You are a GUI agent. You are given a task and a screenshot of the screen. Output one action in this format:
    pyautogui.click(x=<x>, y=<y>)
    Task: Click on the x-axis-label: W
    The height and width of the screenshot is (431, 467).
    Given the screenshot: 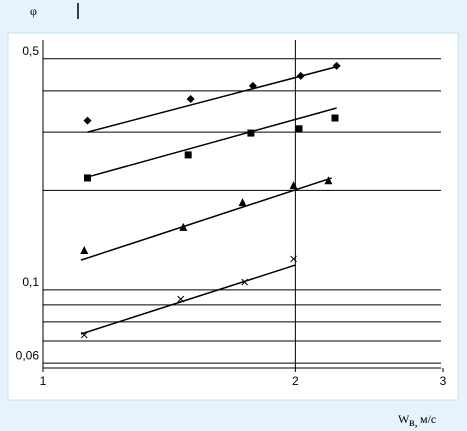 What is the action you would take?
    pyautogui.click(x=404, y=419)
    